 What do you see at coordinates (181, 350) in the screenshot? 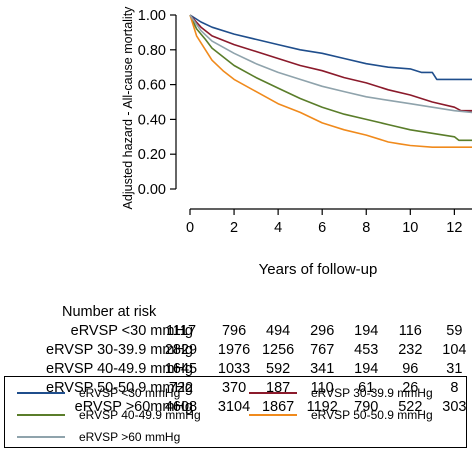
I see `risk-cell: 2829` at bounding box center [181, 350].